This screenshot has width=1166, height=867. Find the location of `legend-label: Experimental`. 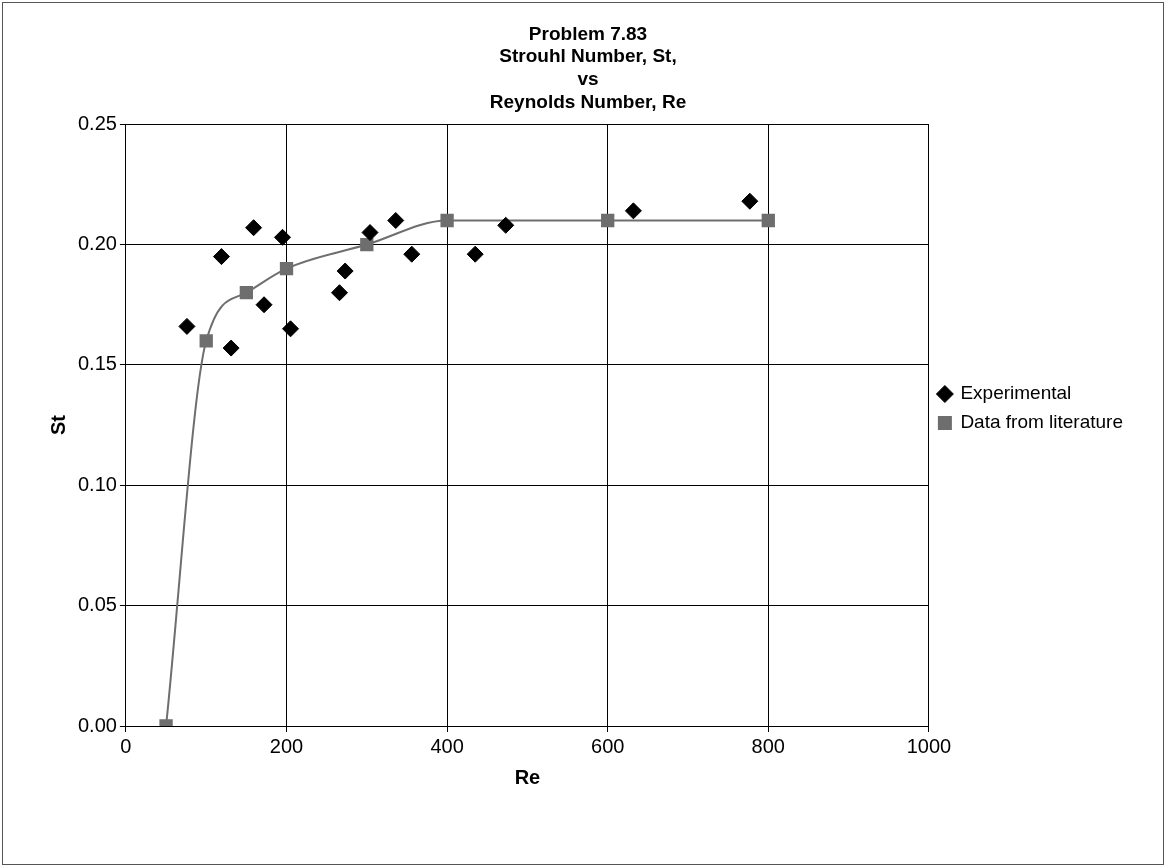

legend-label: Experimental is located at coordinates (1016, 393).